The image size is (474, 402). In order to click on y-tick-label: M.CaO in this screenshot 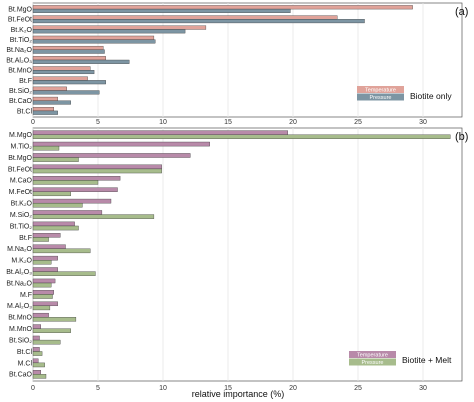, I will do `click(21, 181)`.